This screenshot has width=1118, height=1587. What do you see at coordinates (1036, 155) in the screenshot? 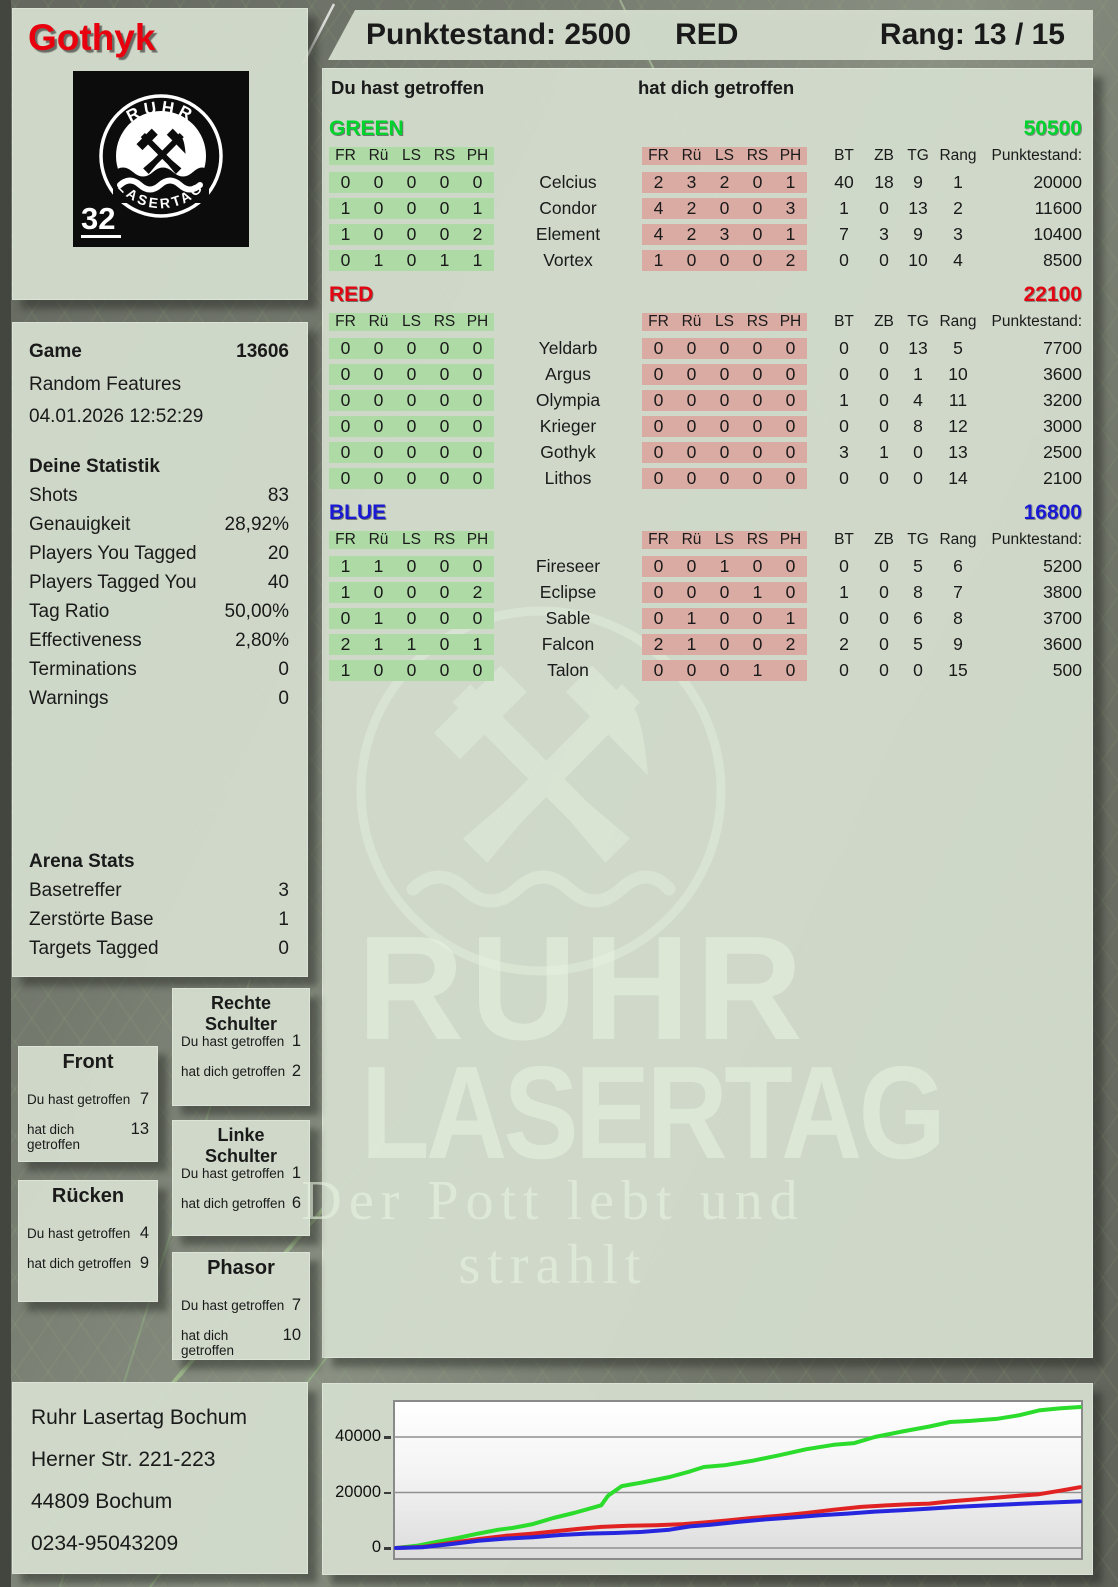
I see `col-header: Punktestand:` at bounding box center [1036, 155].